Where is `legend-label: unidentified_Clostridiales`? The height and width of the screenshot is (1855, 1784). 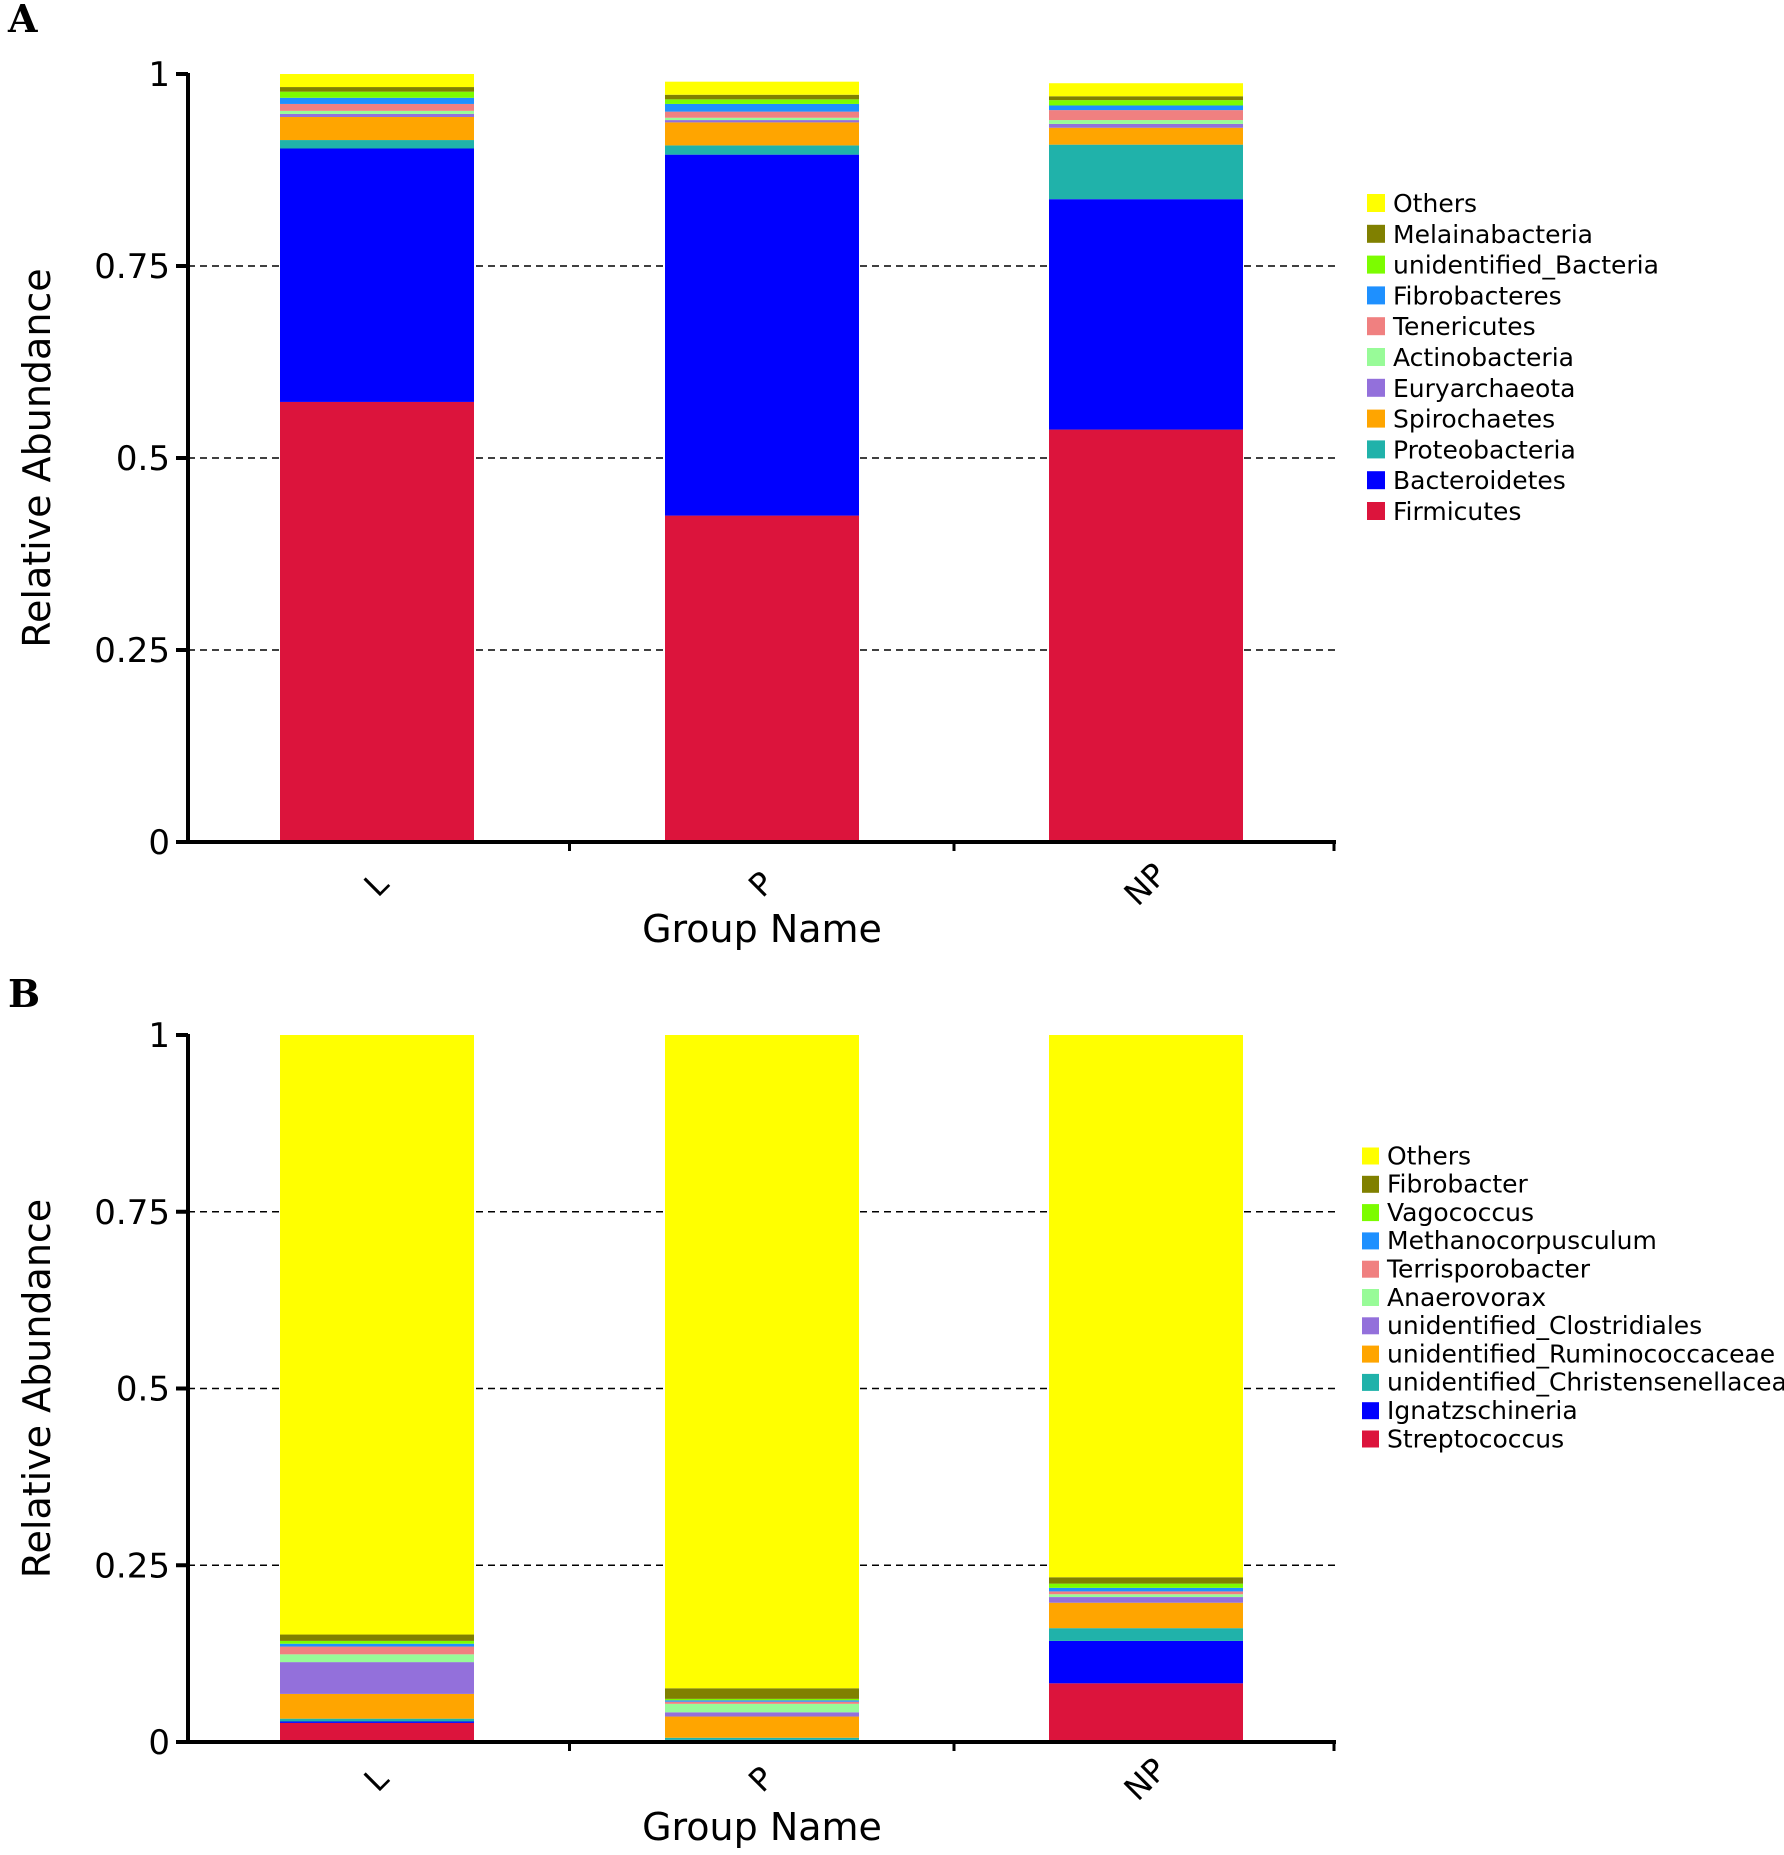 legend-label: unidentified_Clostridiales is located at coordinates (1544, 1325).